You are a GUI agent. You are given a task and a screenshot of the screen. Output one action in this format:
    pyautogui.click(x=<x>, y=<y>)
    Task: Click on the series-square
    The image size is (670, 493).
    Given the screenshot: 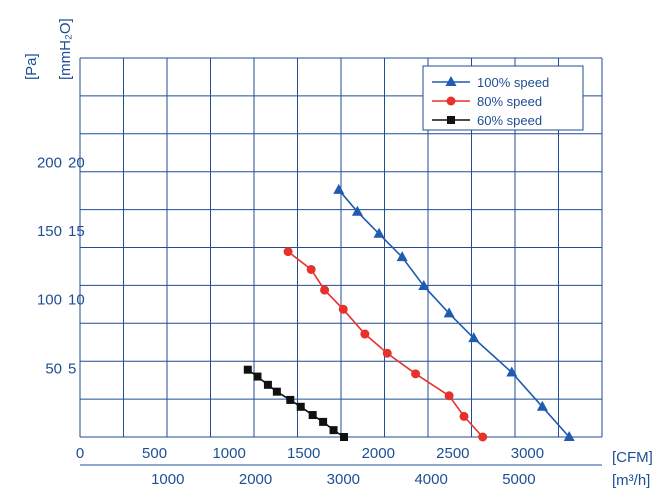 What is the action you would take?
    pyautogui.click(x=295, y=403)
    